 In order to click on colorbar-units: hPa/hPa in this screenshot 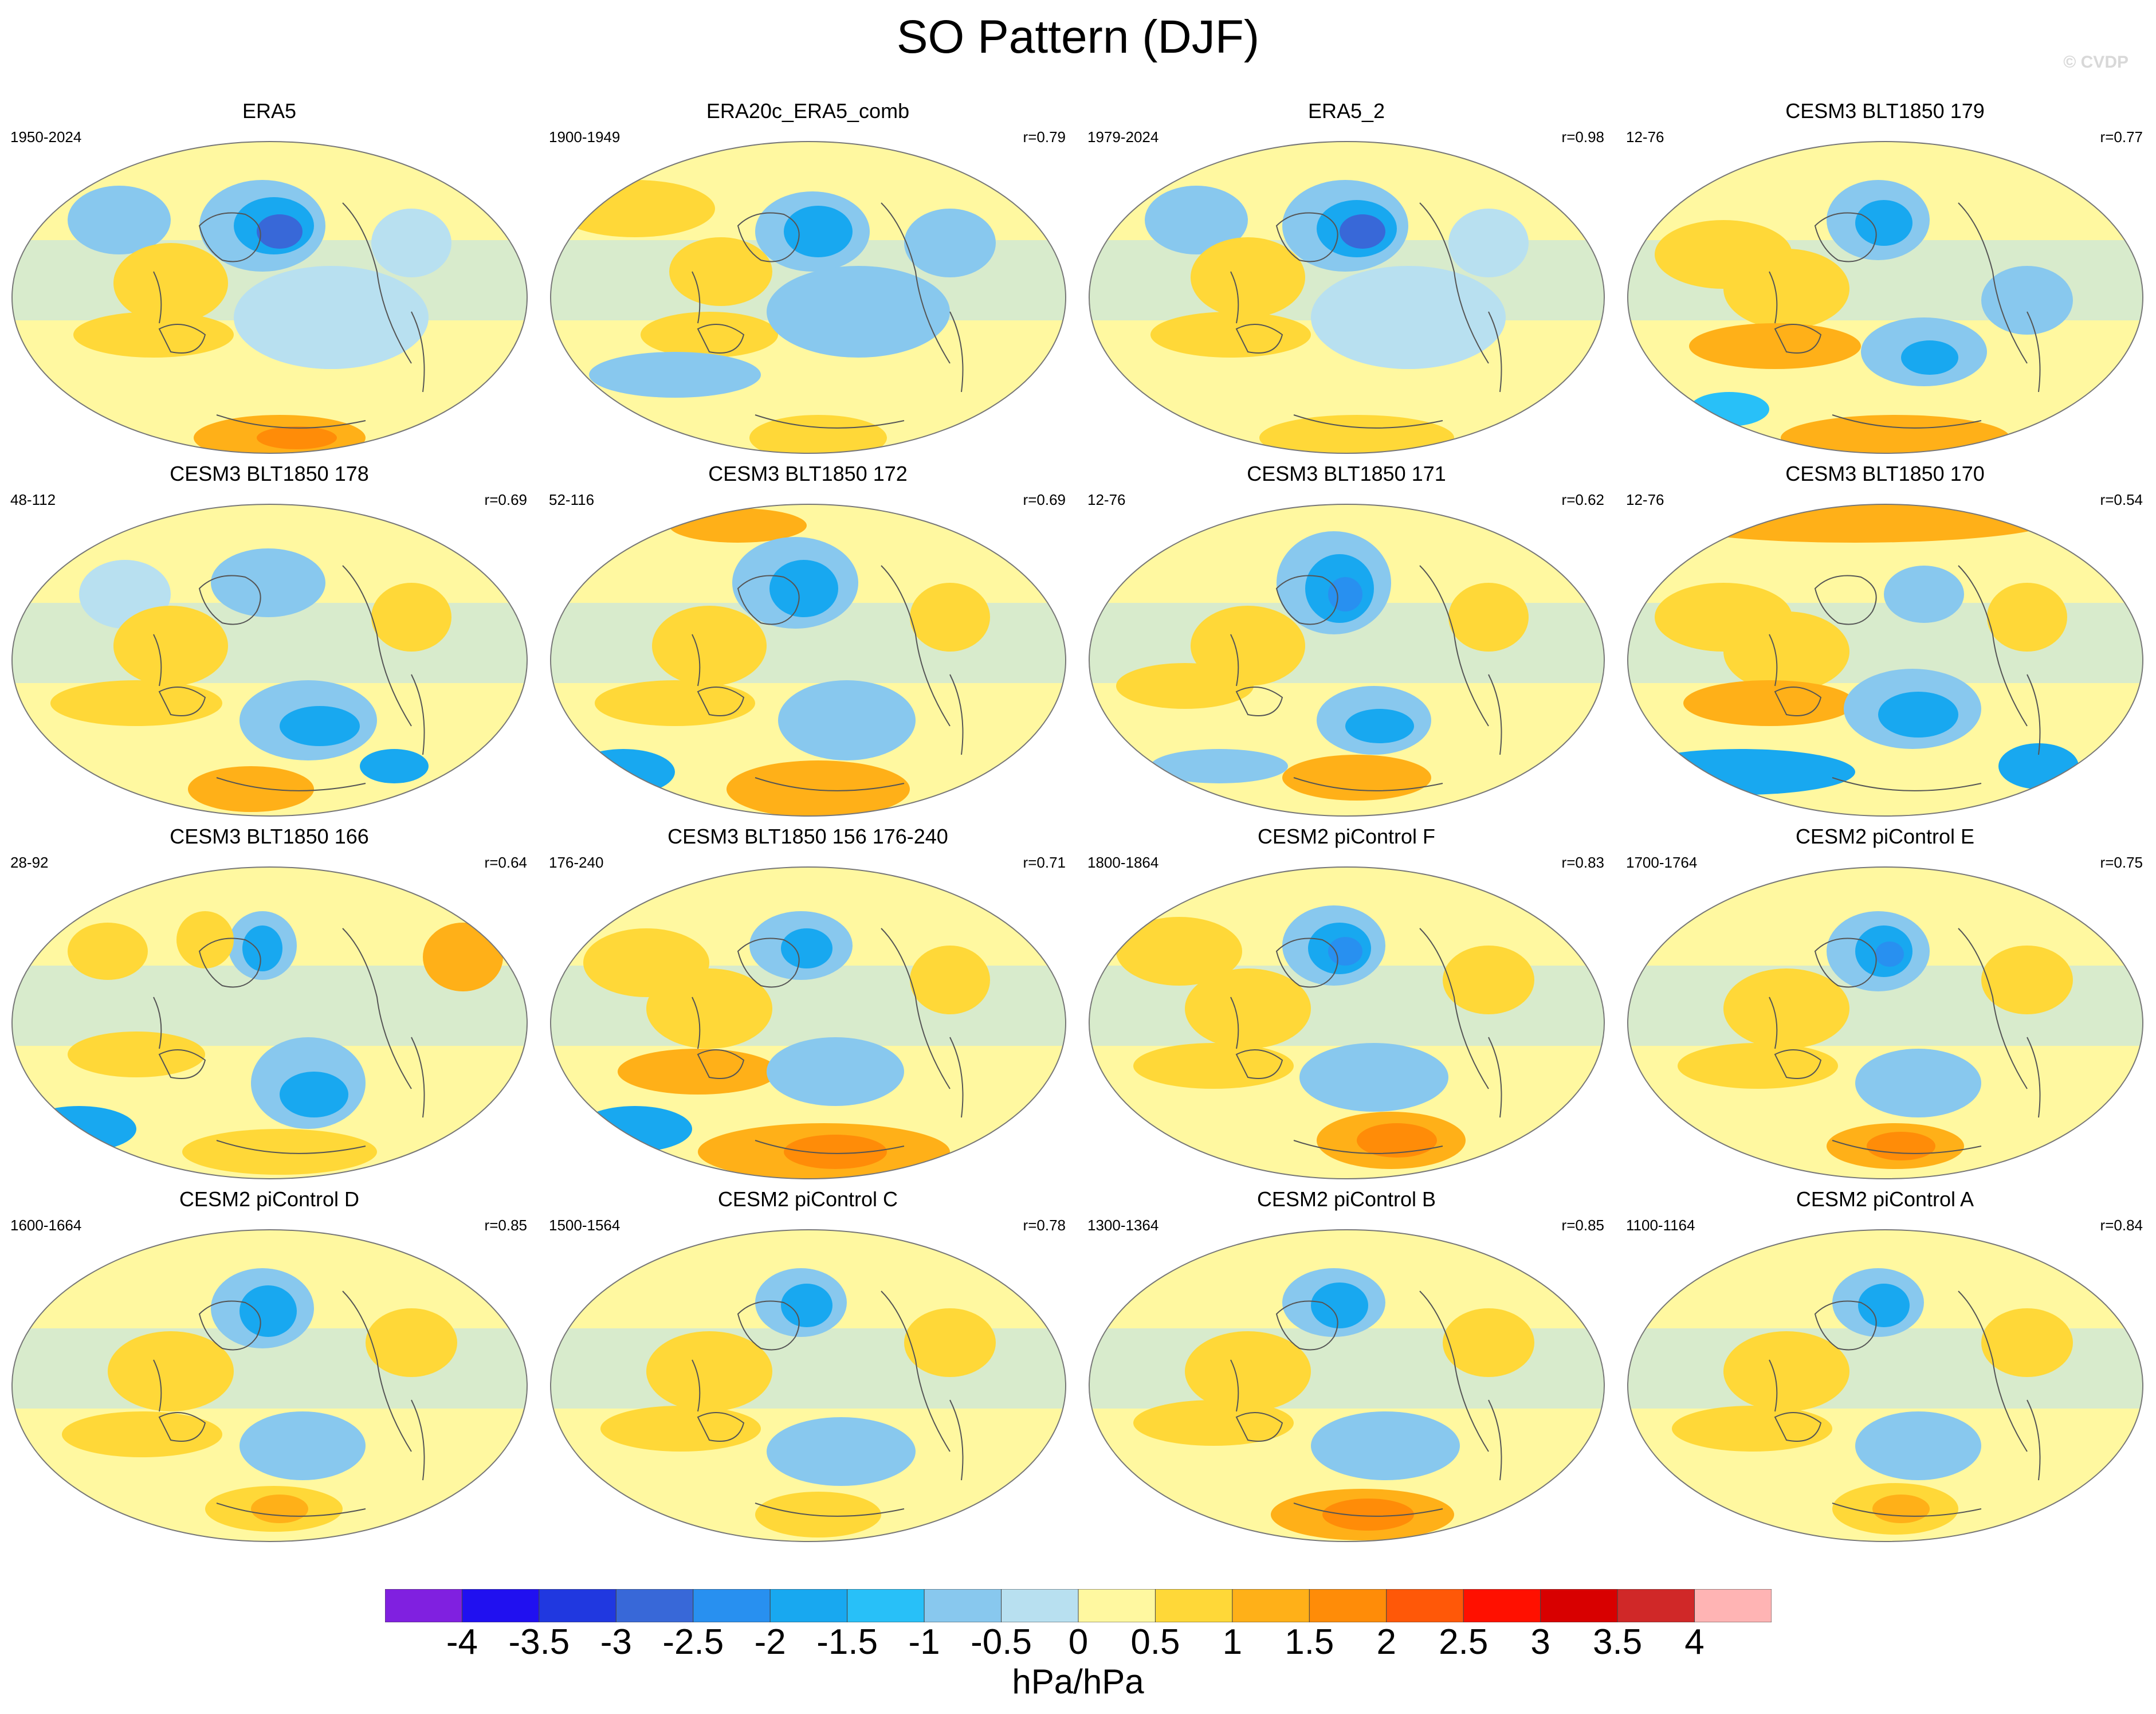, I will do `click(1078, 1681)`.